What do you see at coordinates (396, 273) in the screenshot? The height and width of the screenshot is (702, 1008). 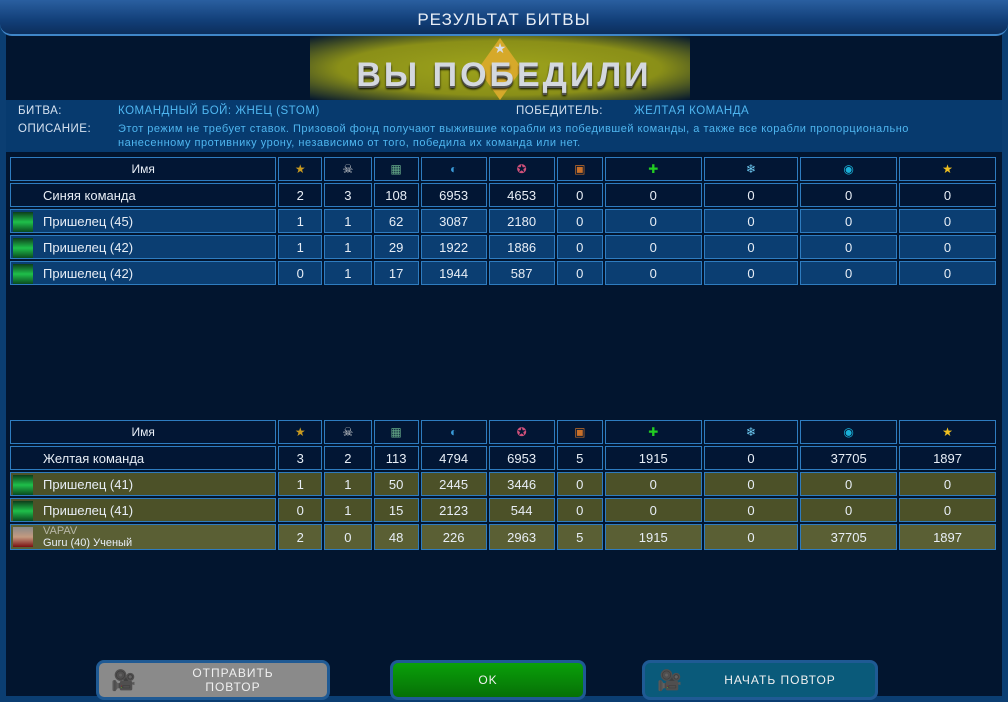 I see `player-stat: 17` at bounding box center [396, 273].